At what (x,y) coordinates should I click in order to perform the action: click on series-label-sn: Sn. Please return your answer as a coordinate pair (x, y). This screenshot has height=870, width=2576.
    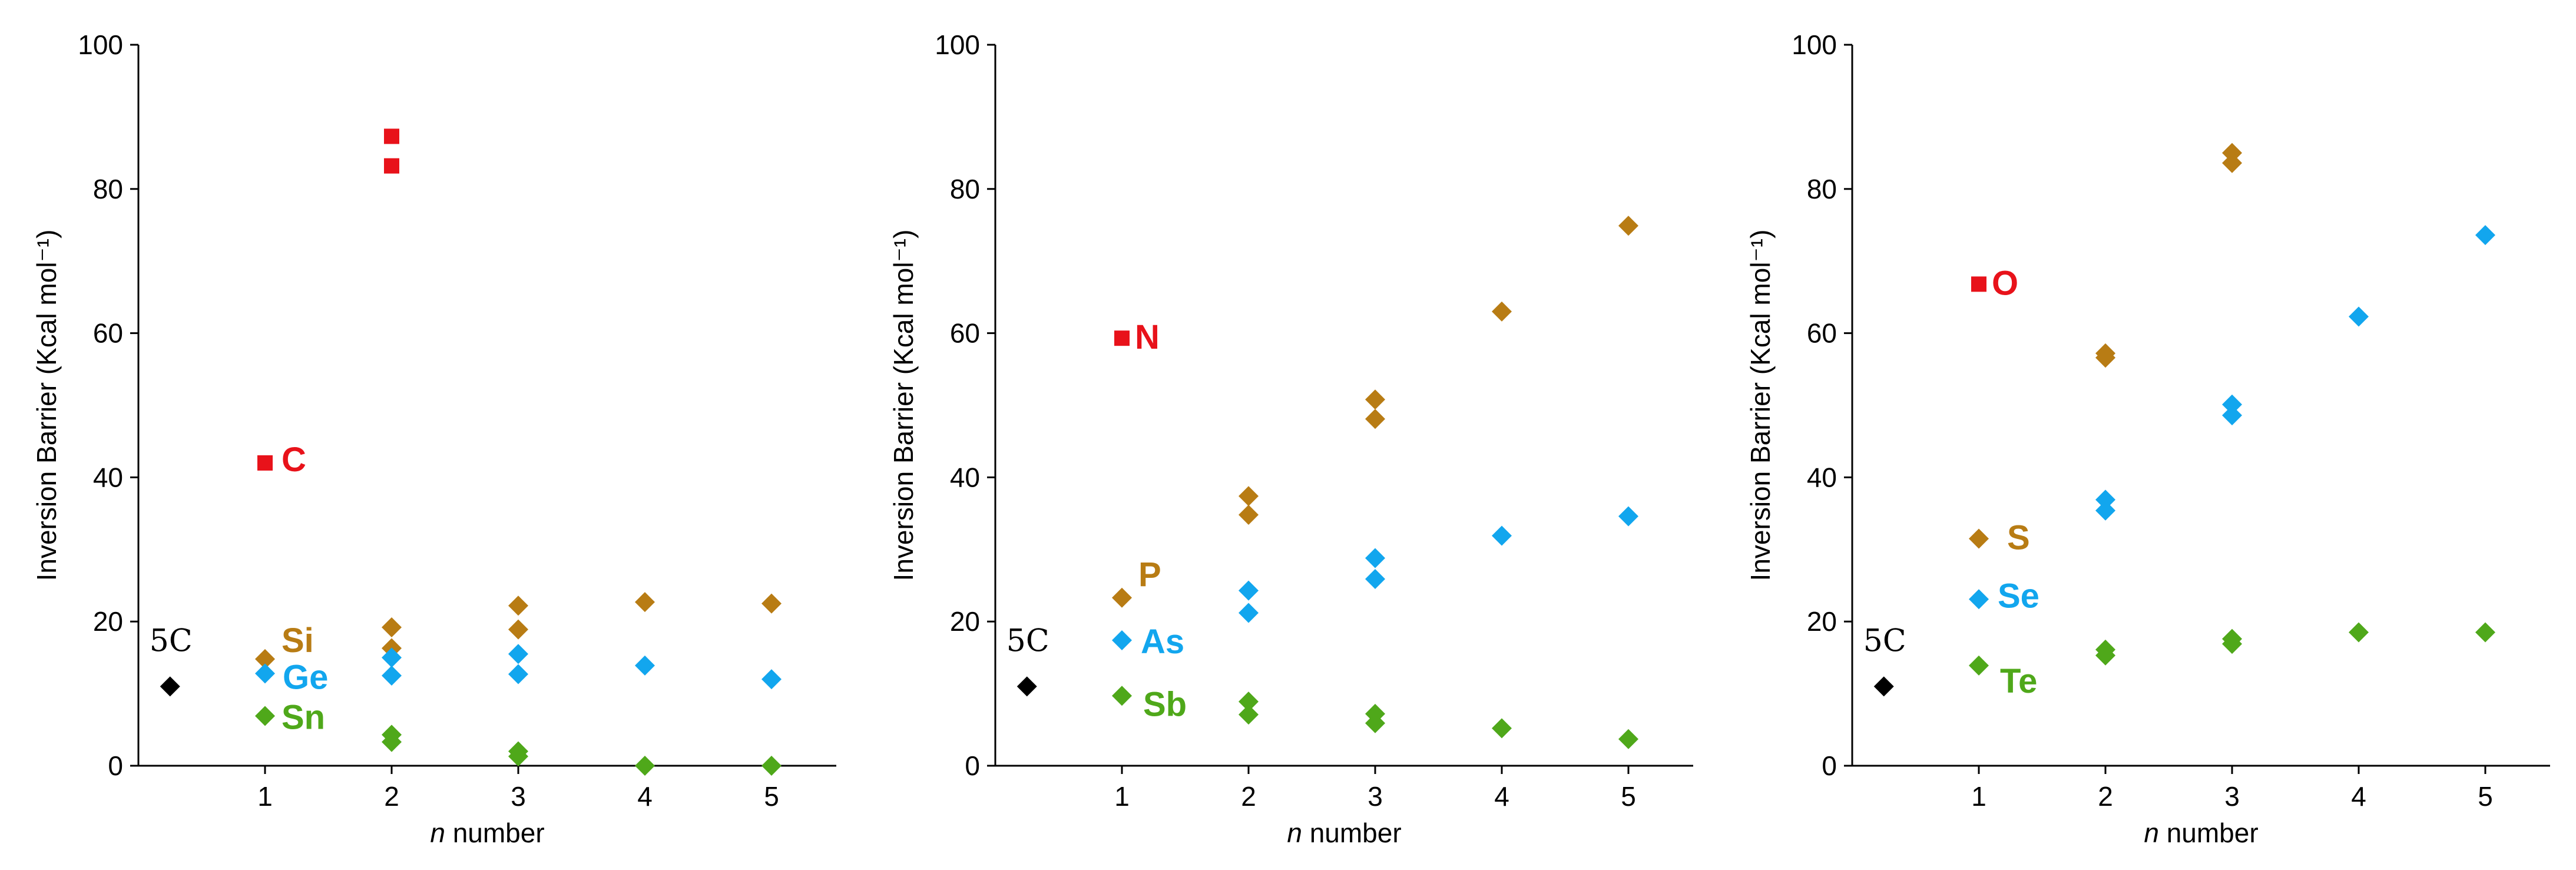
    Looking at the image, I should click on (303, 718).